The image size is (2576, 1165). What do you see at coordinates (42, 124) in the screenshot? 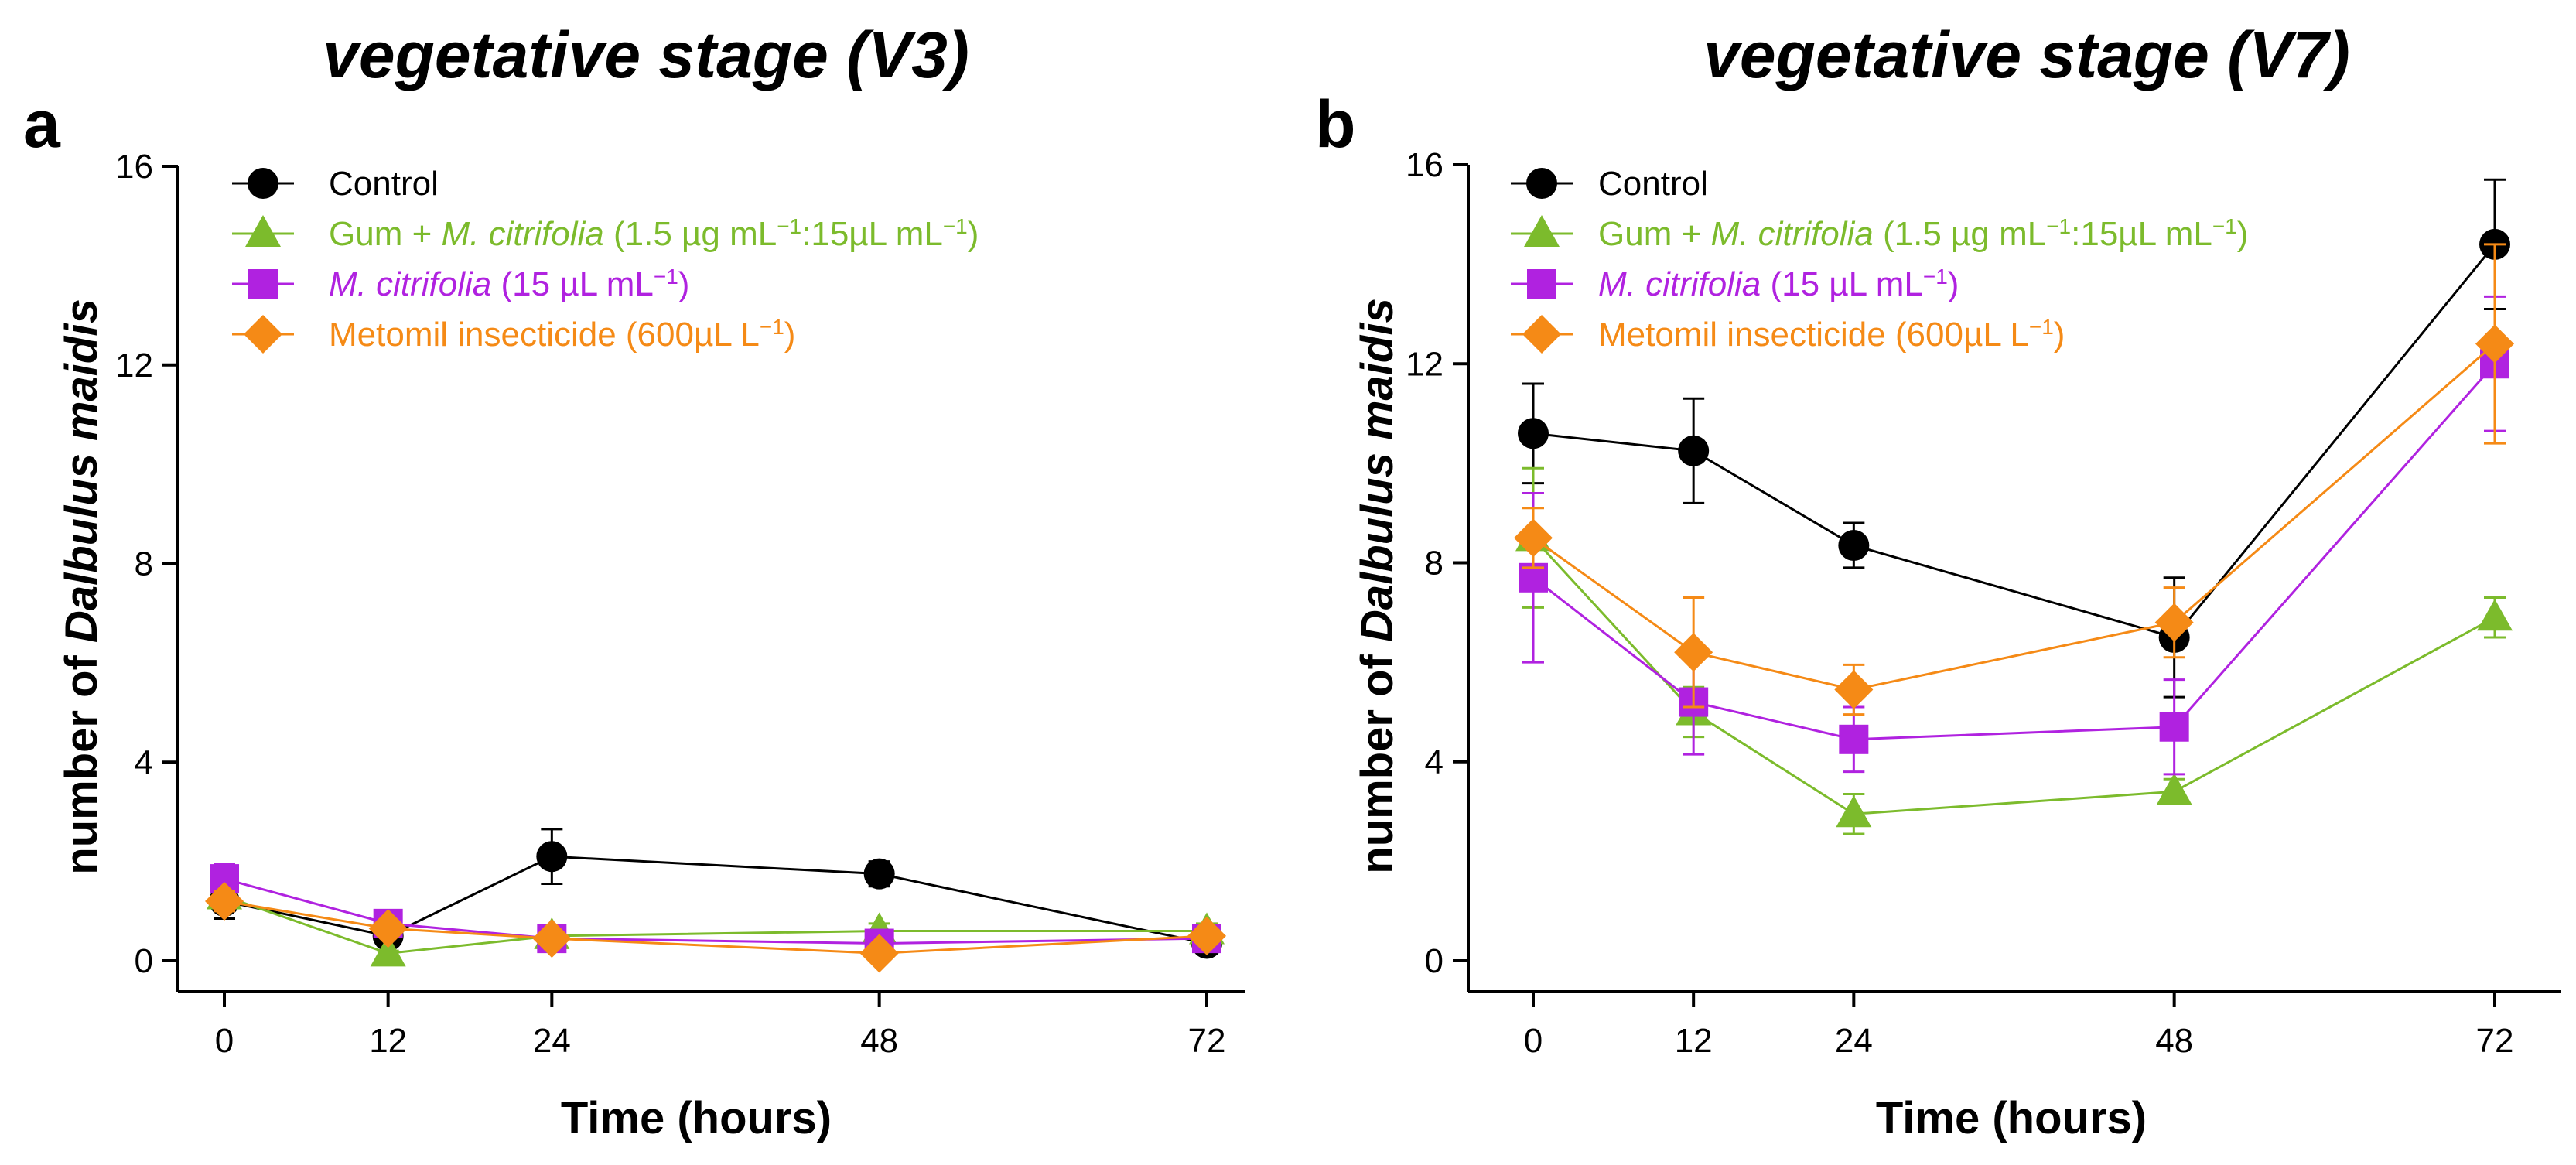
I see `panel-letter: a` at bounding box center [42, 124].